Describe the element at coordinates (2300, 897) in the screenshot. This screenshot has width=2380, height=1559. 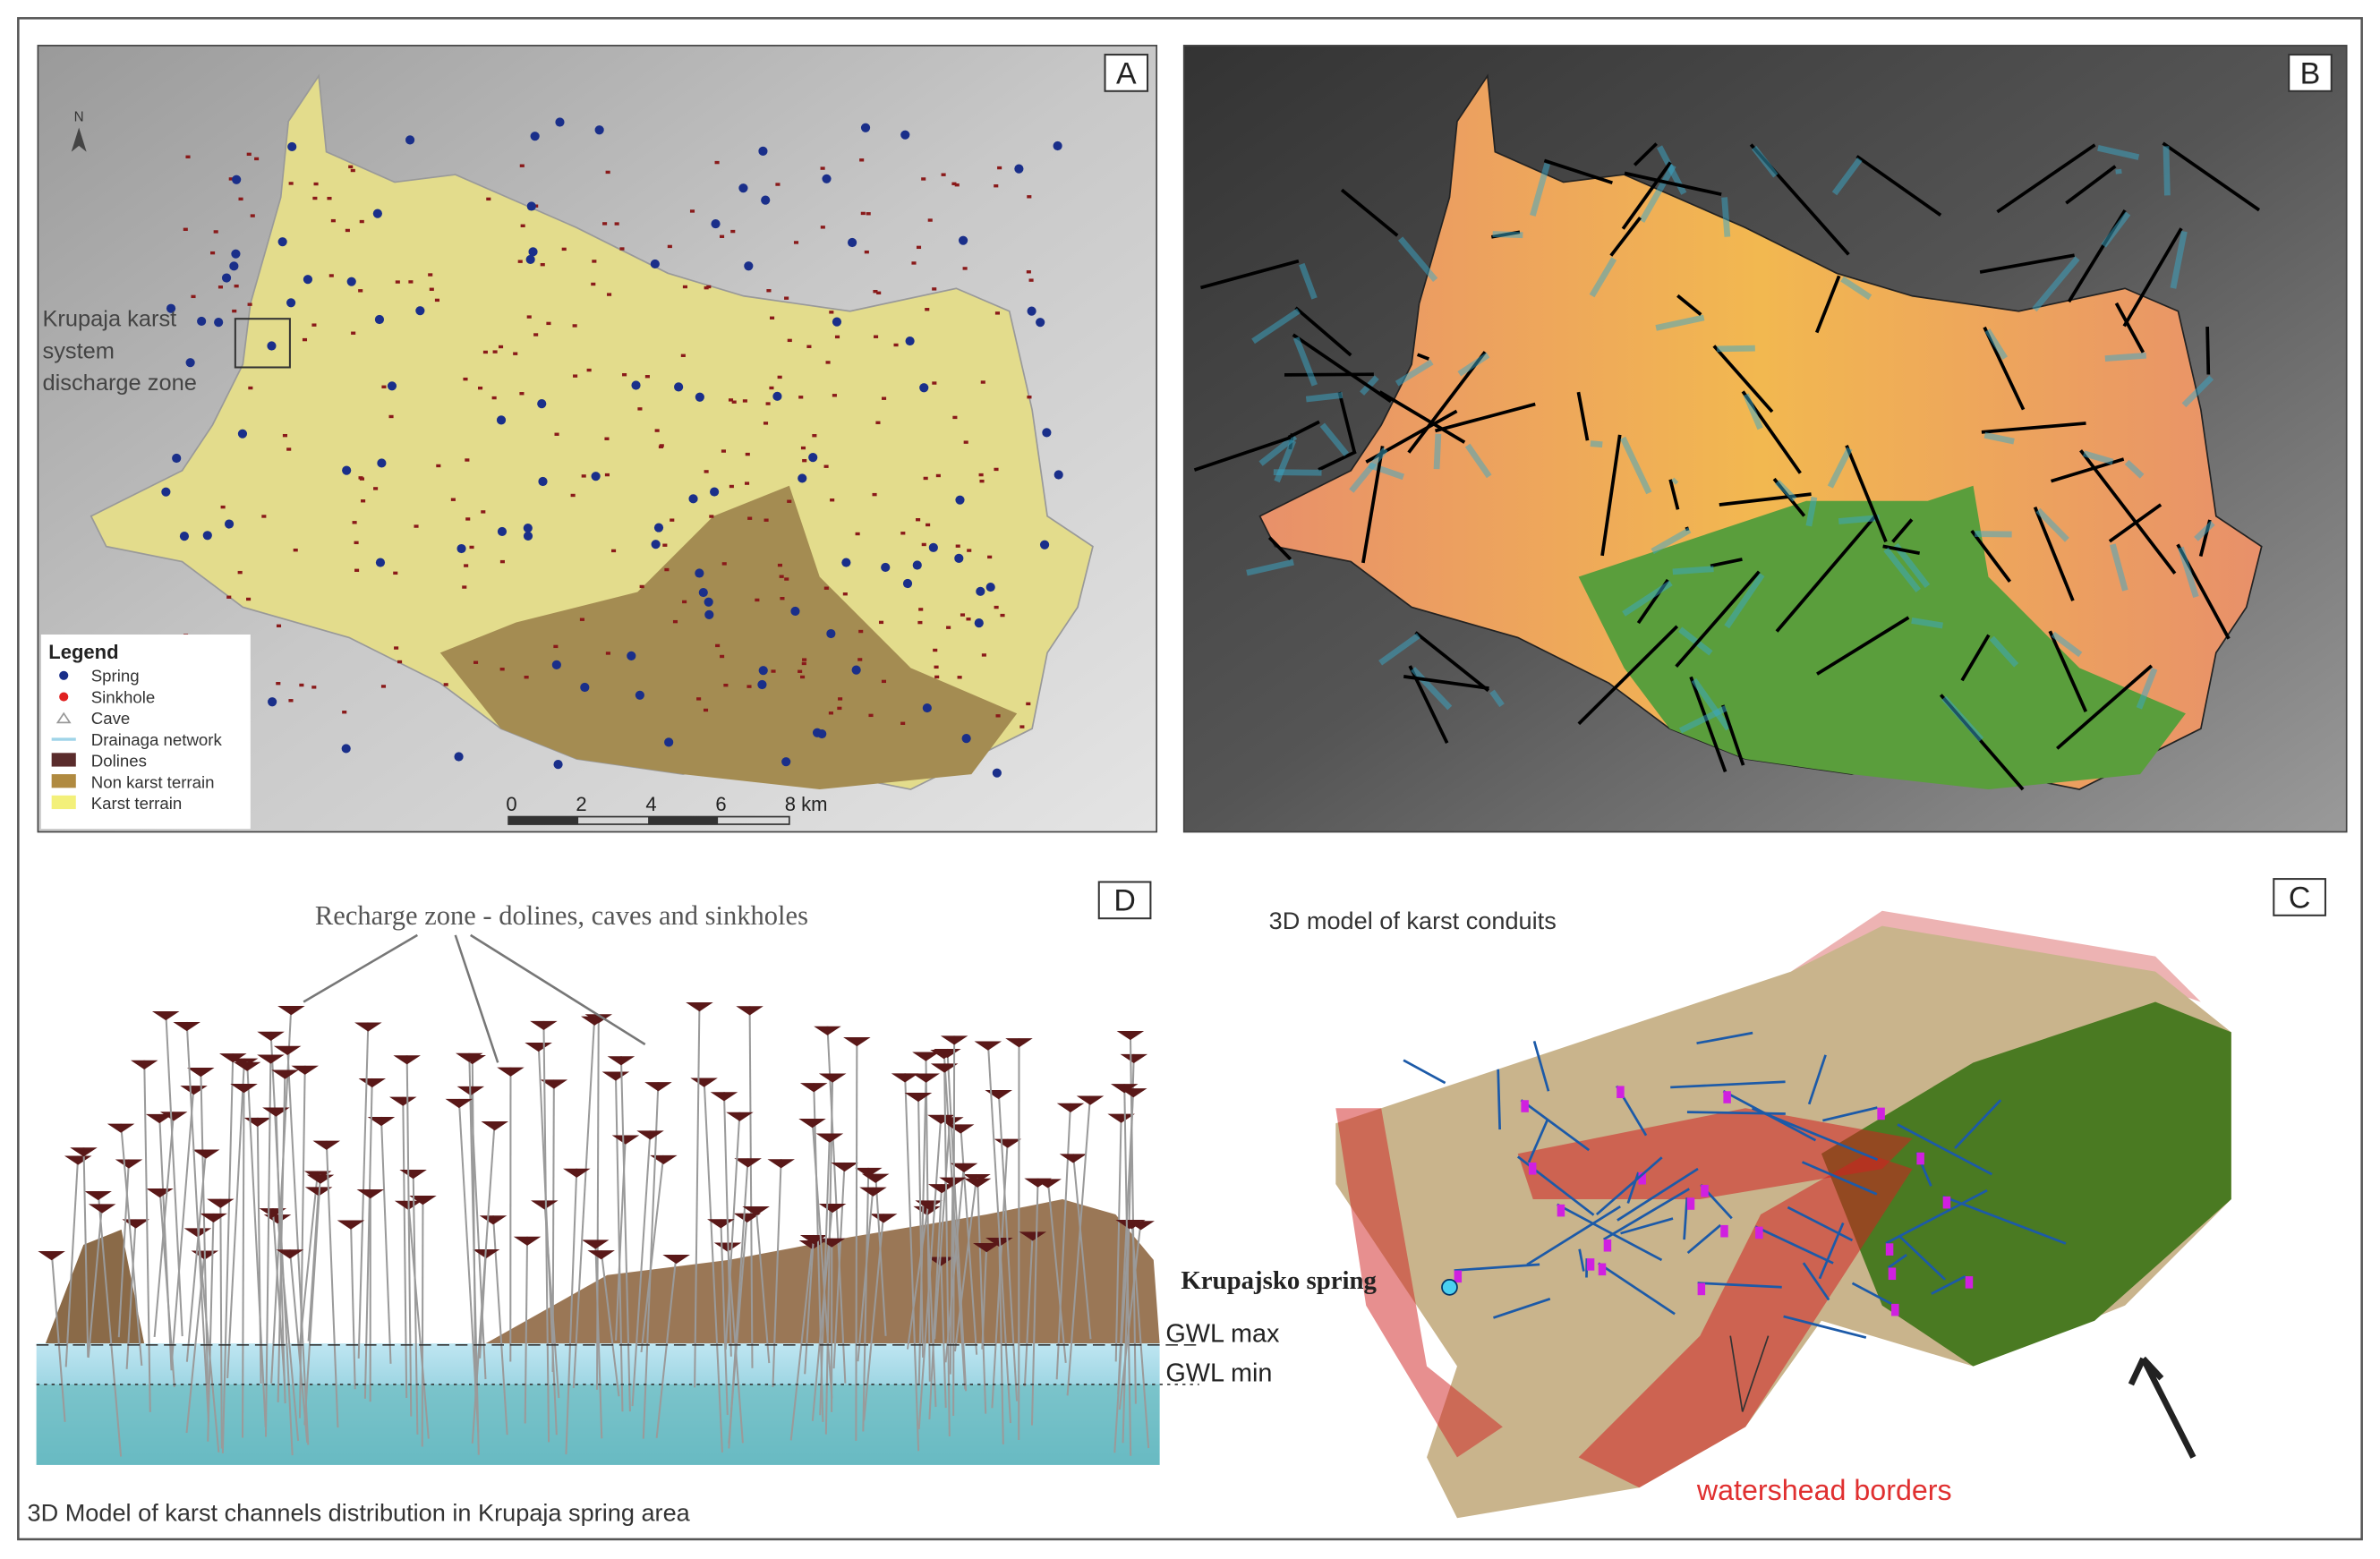
I see `panel-label-box` at that location.